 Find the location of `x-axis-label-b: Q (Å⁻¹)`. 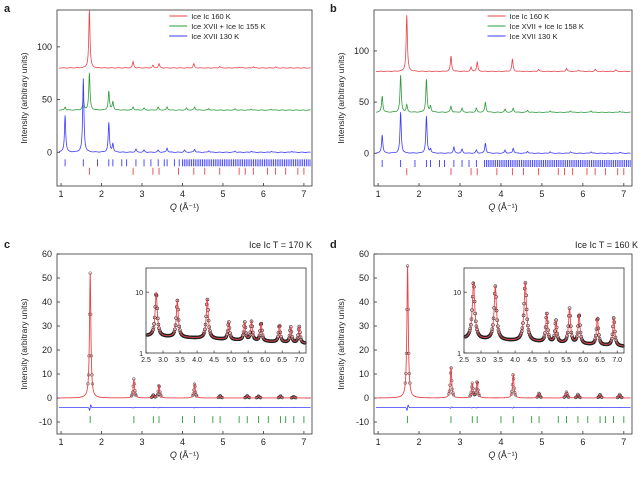

x-axis-label-b: Q (Å⁻¹) is located at coordinates (502, 207).